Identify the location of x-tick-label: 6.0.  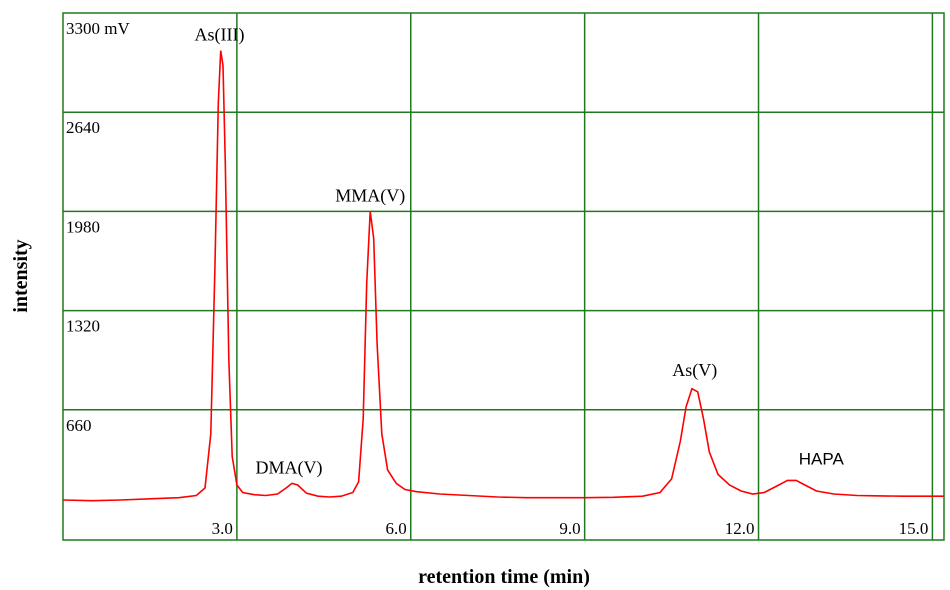
(396, 528).